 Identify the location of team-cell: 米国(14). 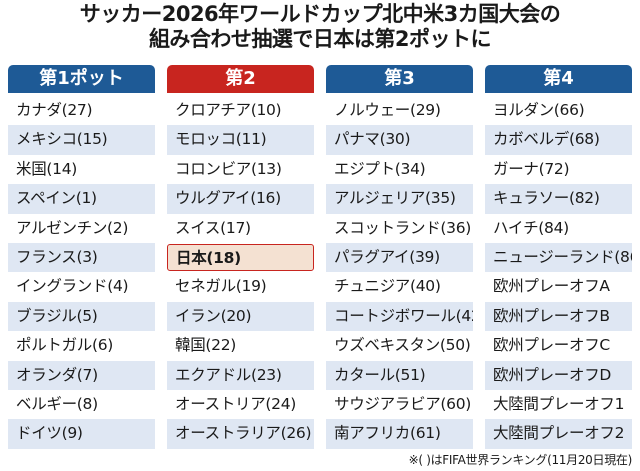
(47, 168).